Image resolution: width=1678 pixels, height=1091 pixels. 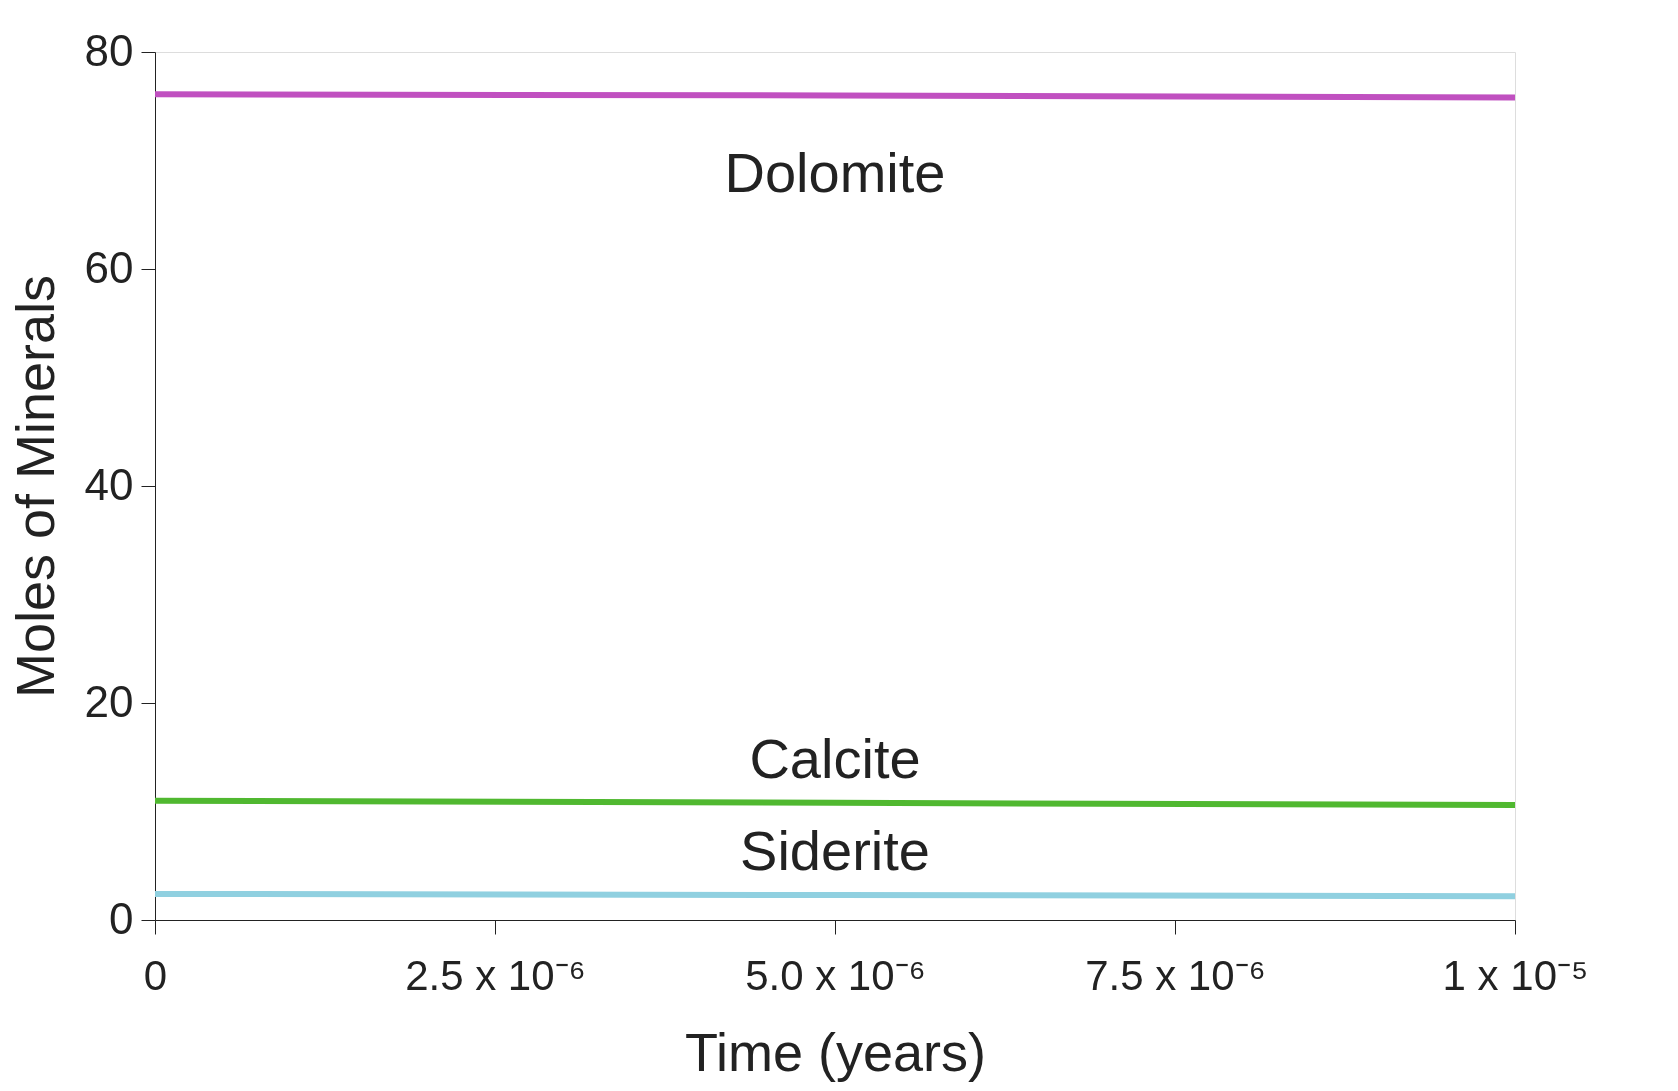 I want to click on series-label: Siderite, so click(x=835, y=851).